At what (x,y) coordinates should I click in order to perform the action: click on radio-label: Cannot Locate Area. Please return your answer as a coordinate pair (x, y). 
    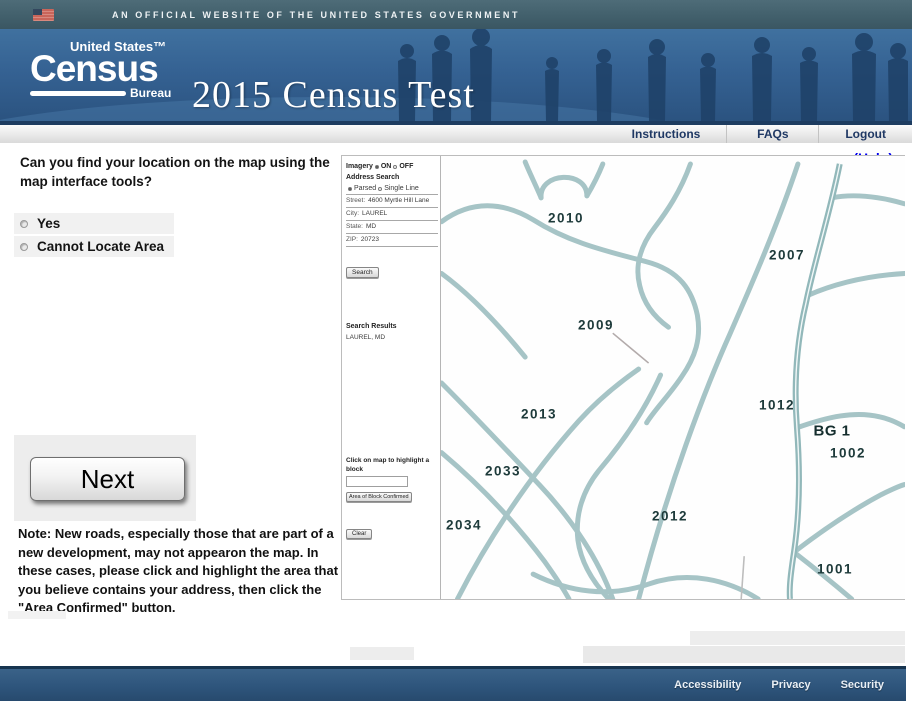
    Looking at the image, I should click on (101, 246).